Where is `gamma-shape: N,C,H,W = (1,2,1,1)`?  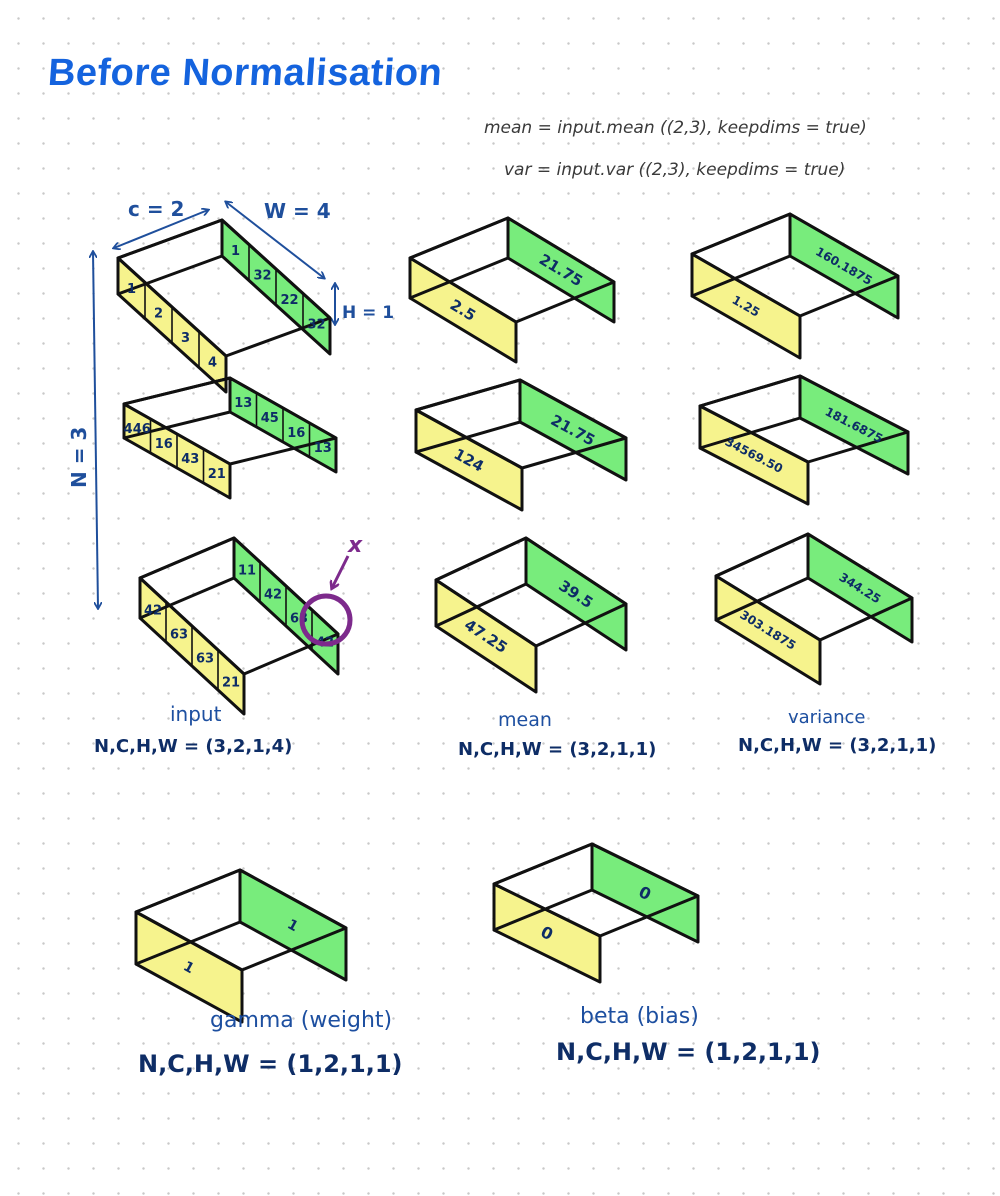 gamma-shape: N,C,H,W = (1,2,1,1) is located at coordinates (270, 1064).